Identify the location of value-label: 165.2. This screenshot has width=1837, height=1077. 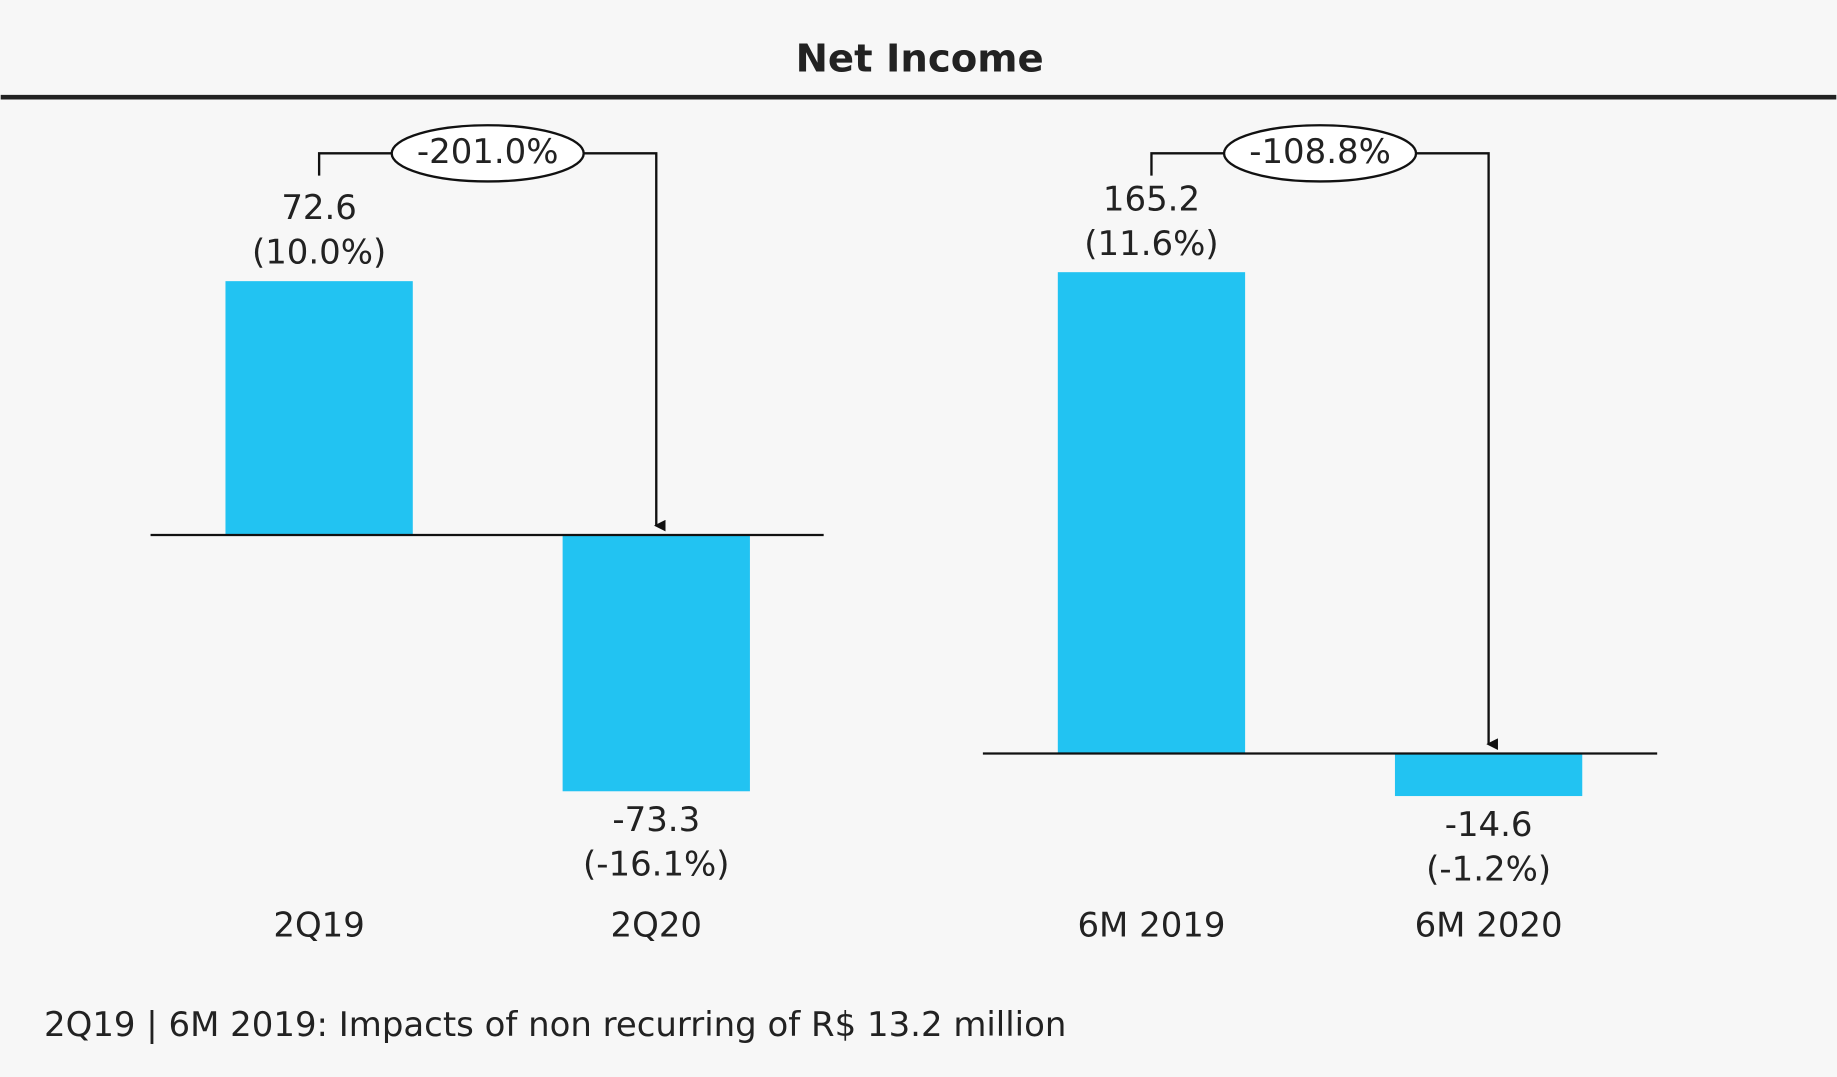
(1151, 199).